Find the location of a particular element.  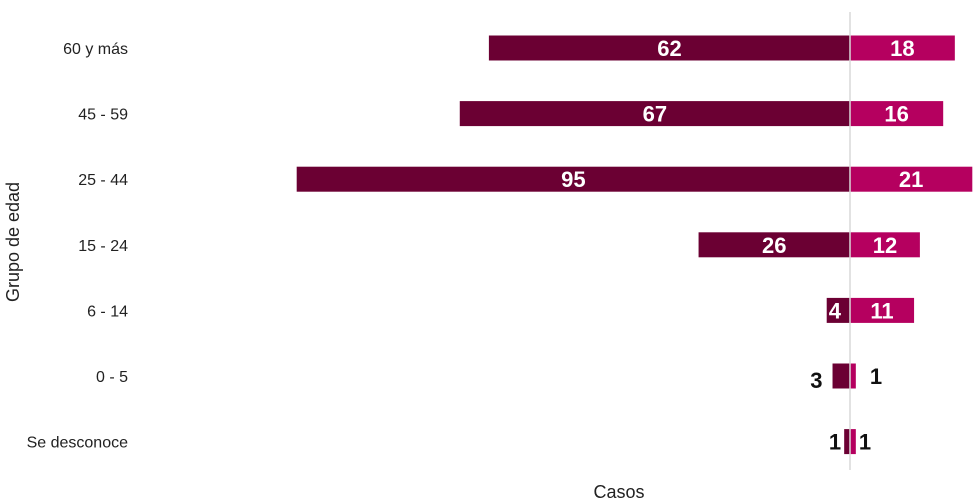

y-tick-label: 25 - 44 is located at coordinates (103, 180).